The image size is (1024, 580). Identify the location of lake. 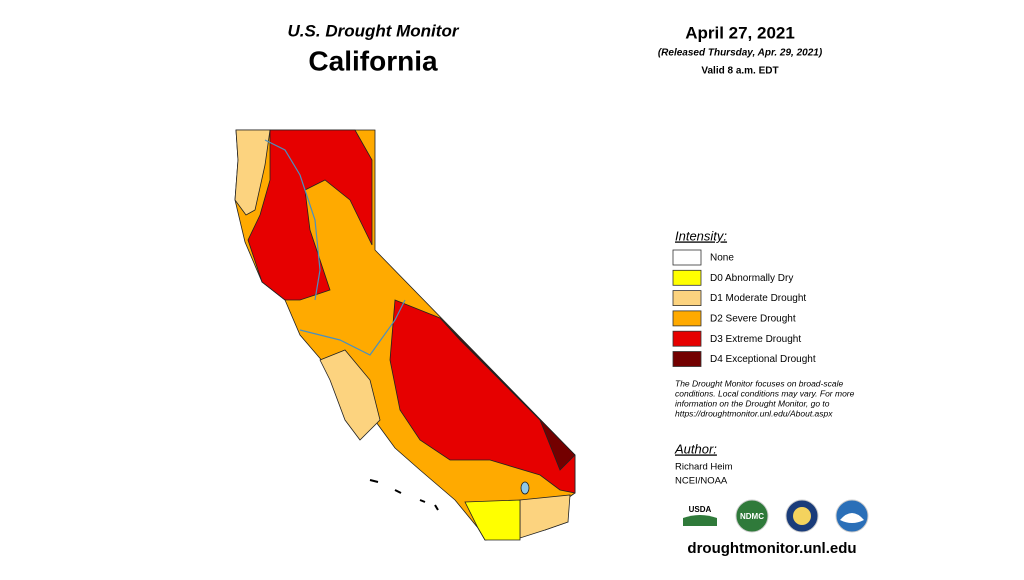
(525, 488).